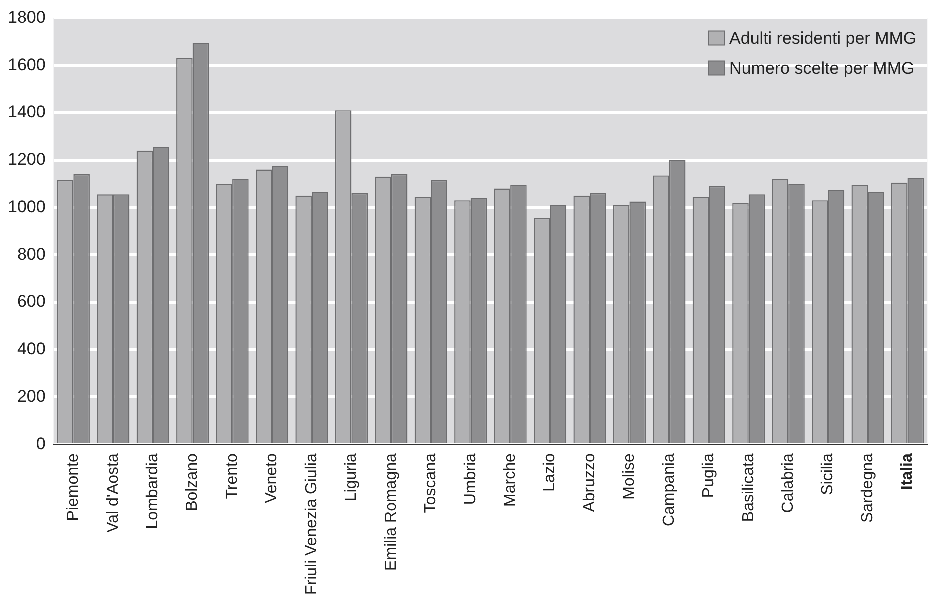 Image resolution: width=930 pixels, height=598 pixels. Describe the element at coordinates (27, 160) in the screenshot. I see `y-tick-label: 1200` at that location.